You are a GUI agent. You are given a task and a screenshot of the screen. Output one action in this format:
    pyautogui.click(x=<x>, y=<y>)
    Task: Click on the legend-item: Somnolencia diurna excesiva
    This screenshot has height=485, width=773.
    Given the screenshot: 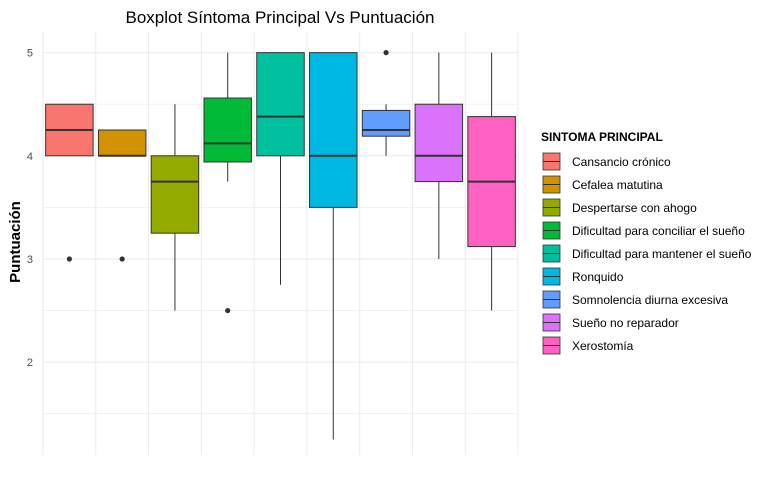 What is the action you would take?
    pyautogui.click(x=635, y=299)
    